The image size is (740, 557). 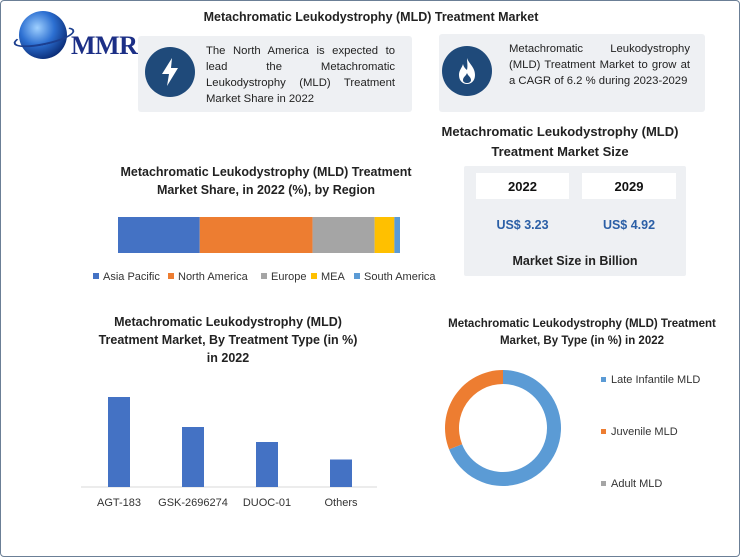 I want to click on legend-juvenile-mld: Juvenile MLD, so click(x=639, y=432).